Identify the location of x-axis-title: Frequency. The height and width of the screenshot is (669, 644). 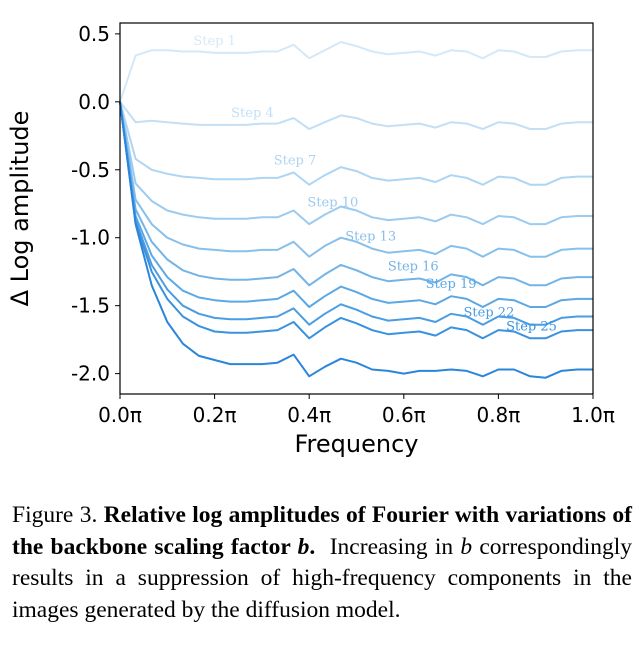
(357, 444).